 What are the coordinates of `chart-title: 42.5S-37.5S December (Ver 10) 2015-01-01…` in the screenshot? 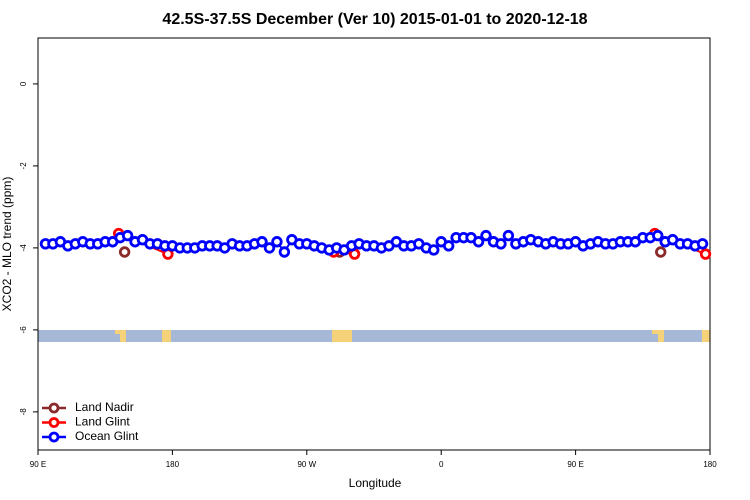 It's located at (374, 19).